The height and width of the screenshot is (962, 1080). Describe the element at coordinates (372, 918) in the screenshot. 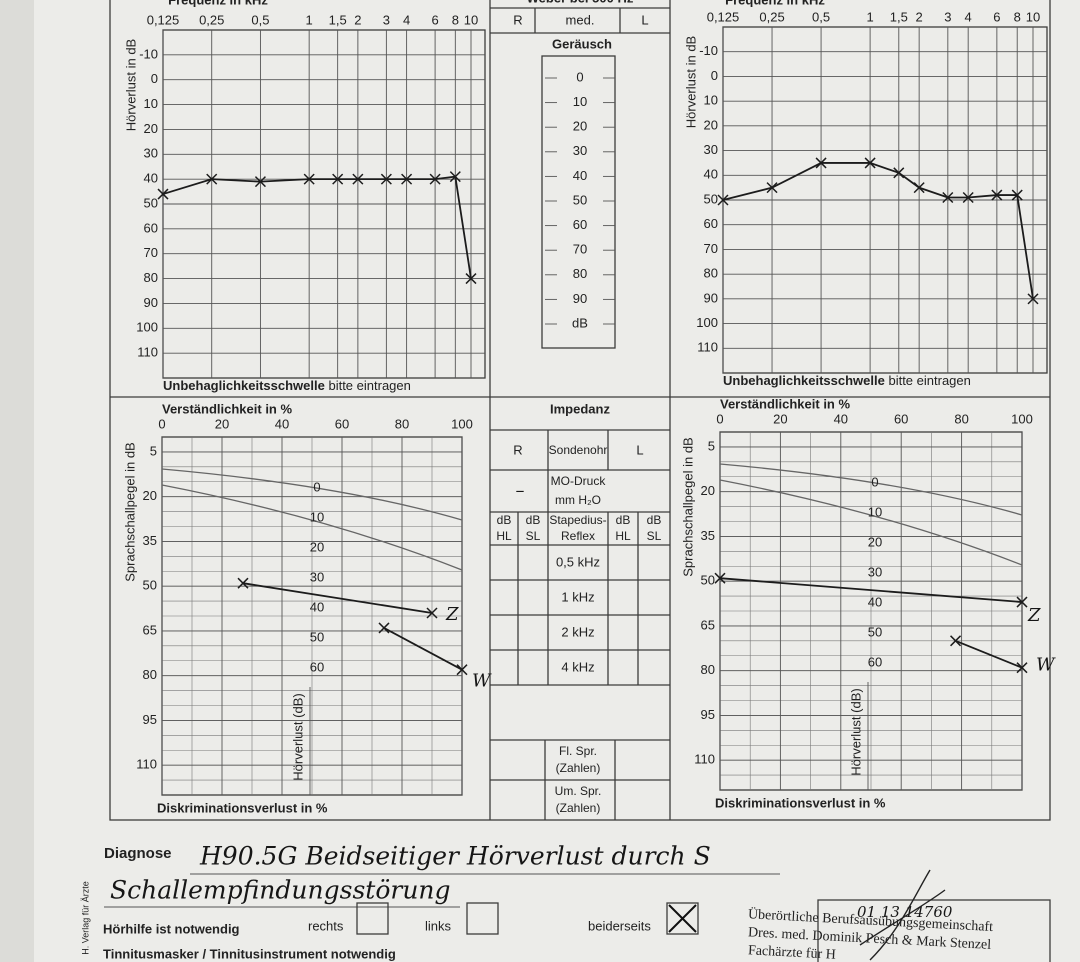

I see `checkbox` at that location.